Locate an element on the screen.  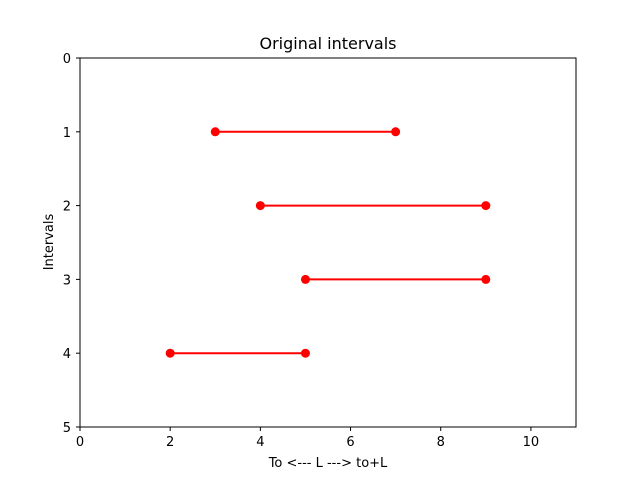
y-axis-label: Intervals is located at coordinates (49, 241).